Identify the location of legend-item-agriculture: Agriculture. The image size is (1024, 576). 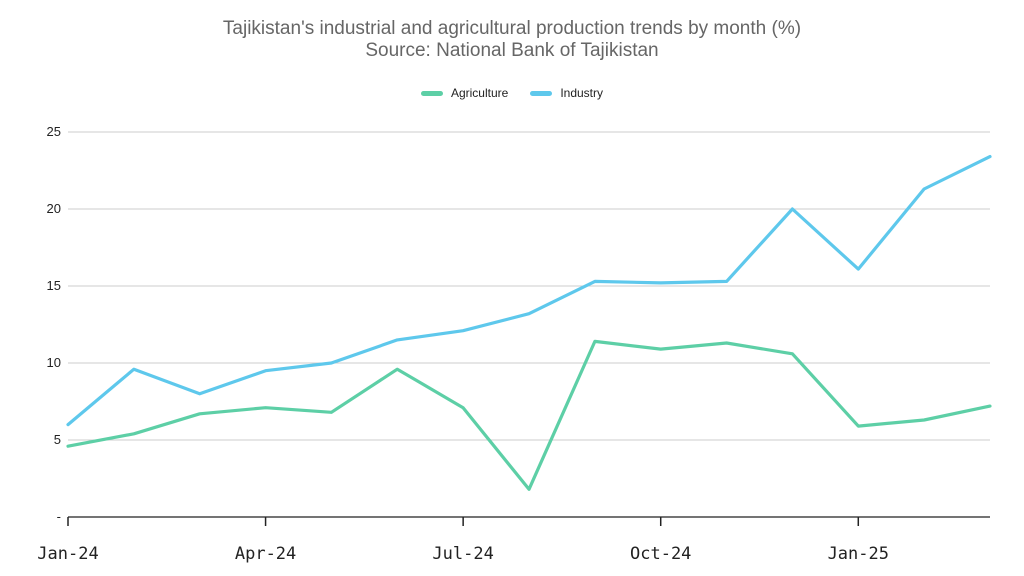
(464, 93).